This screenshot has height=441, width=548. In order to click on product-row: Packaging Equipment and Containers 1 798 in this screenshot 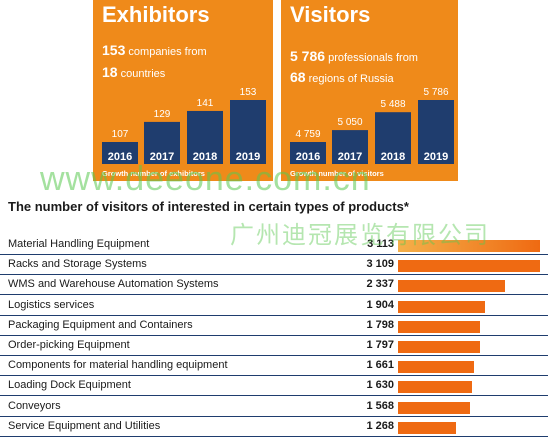, I will do `click(274, 326)`.